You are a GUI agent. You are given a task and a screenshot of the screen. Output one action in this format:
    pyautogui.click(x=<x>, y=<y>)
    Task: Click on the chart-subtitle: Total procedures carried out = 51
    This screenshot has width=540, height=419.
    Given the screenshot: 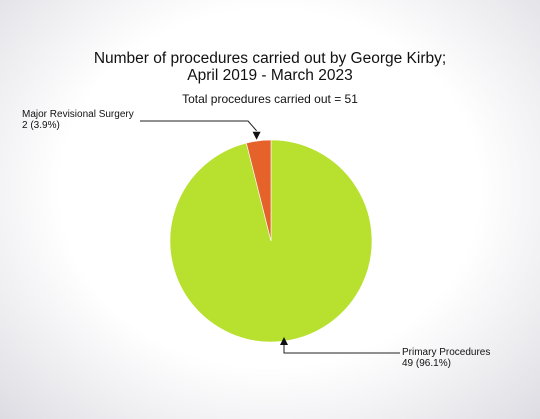 What is the action you would take?
    pyautogui.click(x=270, y=99)
    